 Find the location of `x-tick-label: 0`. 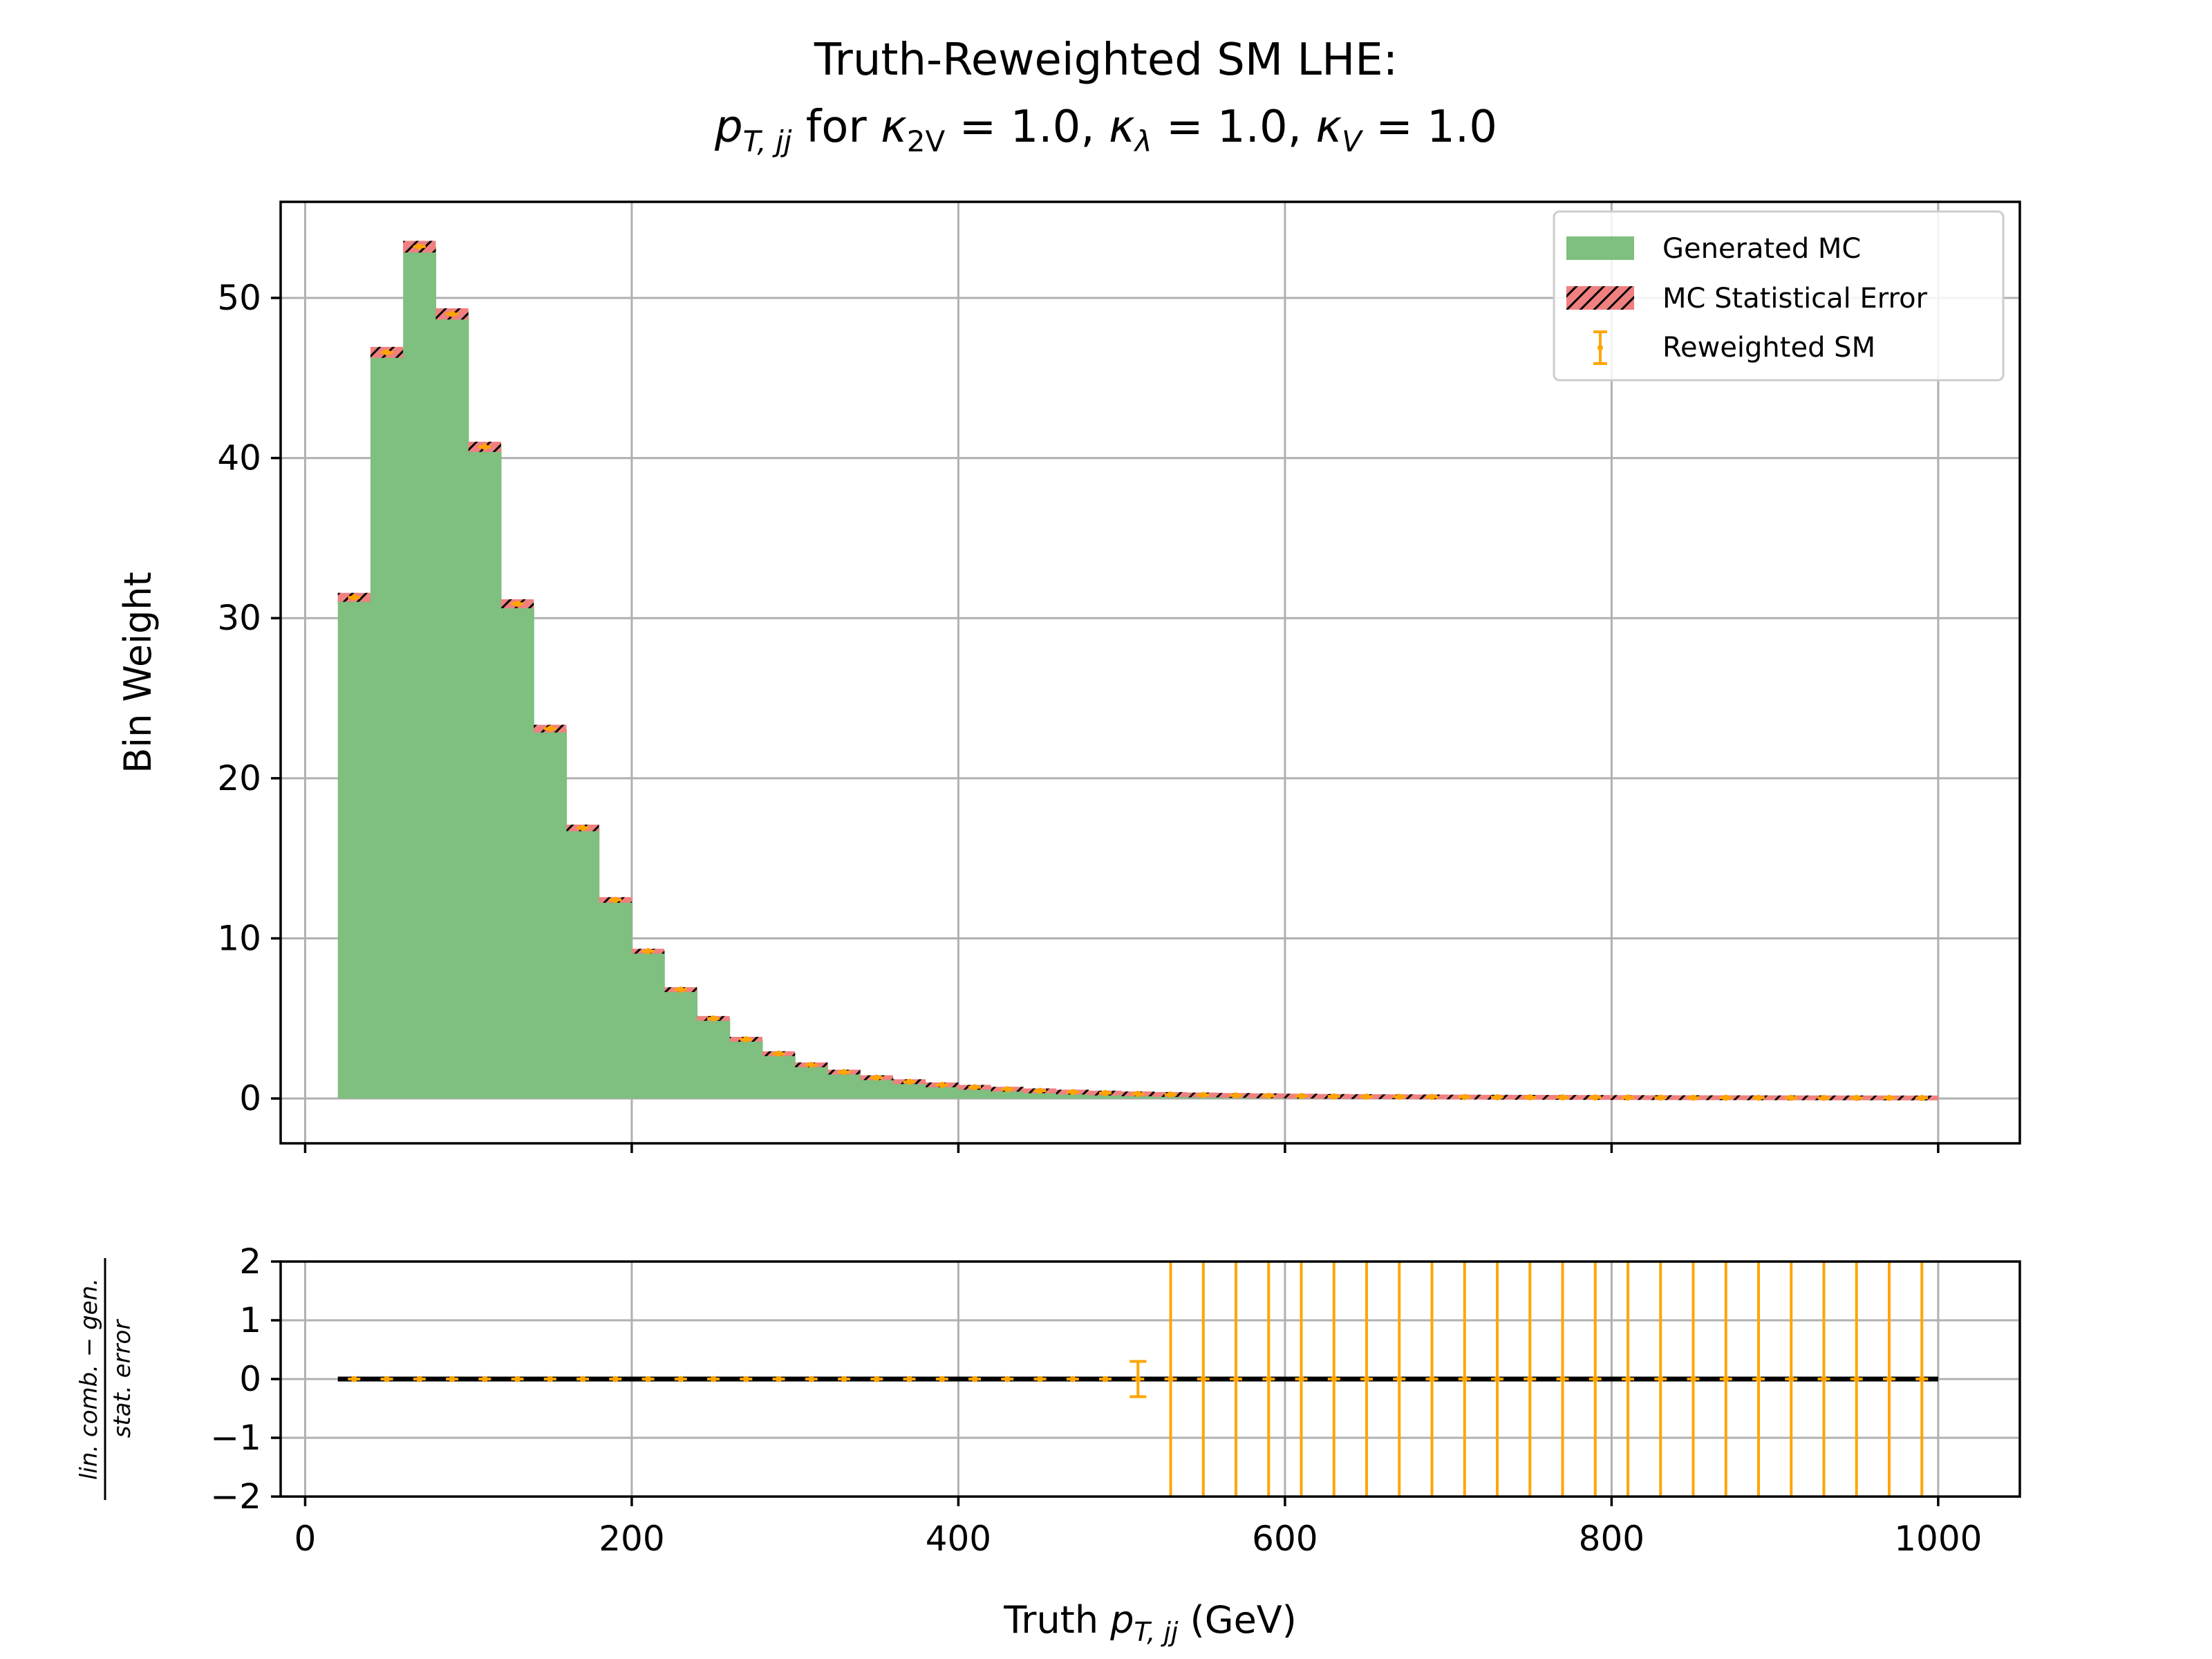

x-tick-label: 0 is located at coordinates (306, 1539).